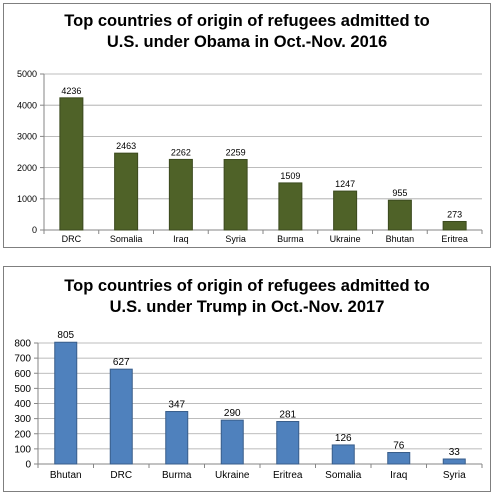 This screenshot has height=495, width=496. I want to click on y-tick-label: 300, so click(22, 419).